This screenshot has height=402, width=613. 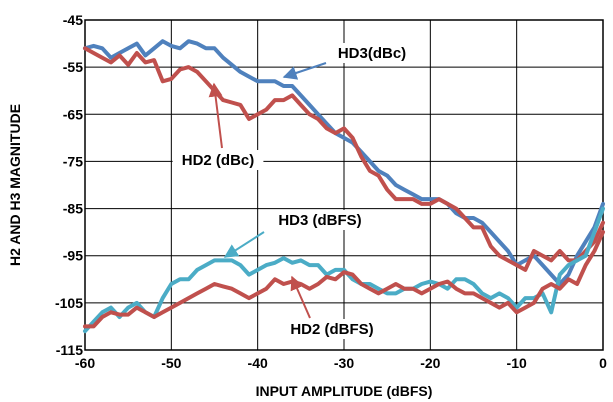 I want to click on x-tick-label: -20, so click(x=430, y=363).